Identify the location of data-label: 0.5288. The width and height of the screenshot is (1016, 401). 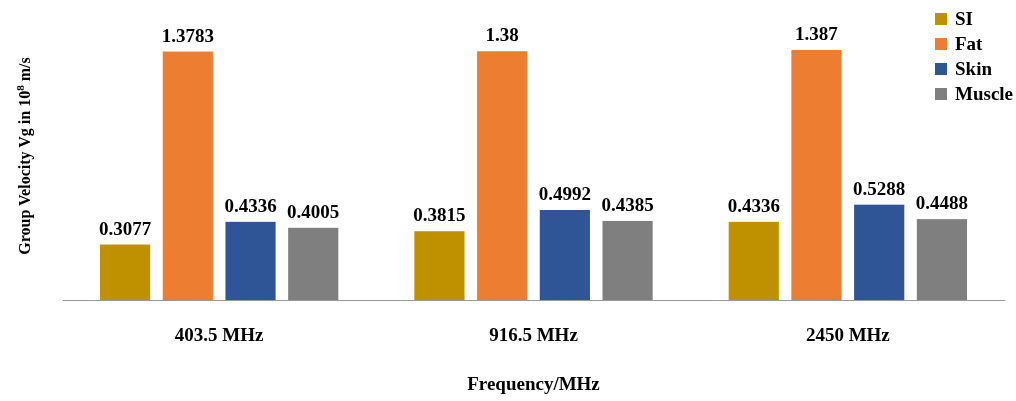
(879, 188).